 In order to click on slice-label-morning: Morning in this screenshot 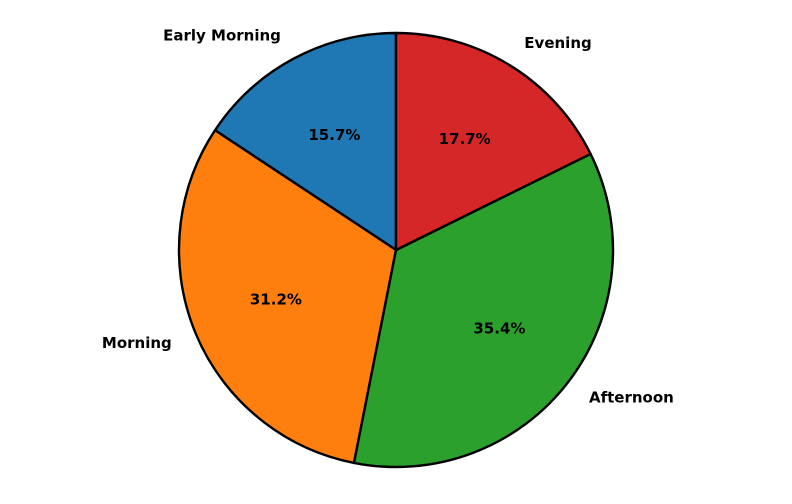, I will do `click(137, 343)`.